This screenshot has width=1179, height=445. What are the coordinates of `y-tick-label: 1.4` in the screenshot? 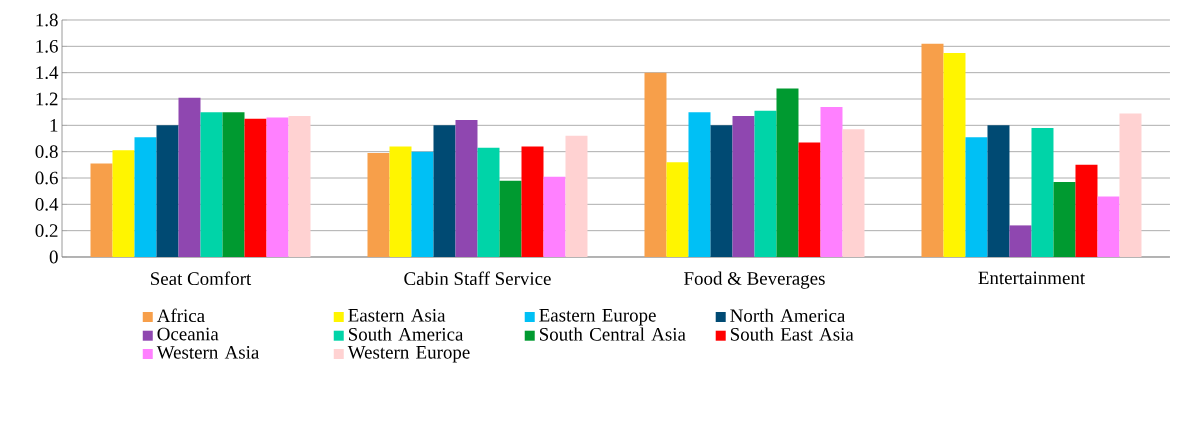 It's located at (47, 73).